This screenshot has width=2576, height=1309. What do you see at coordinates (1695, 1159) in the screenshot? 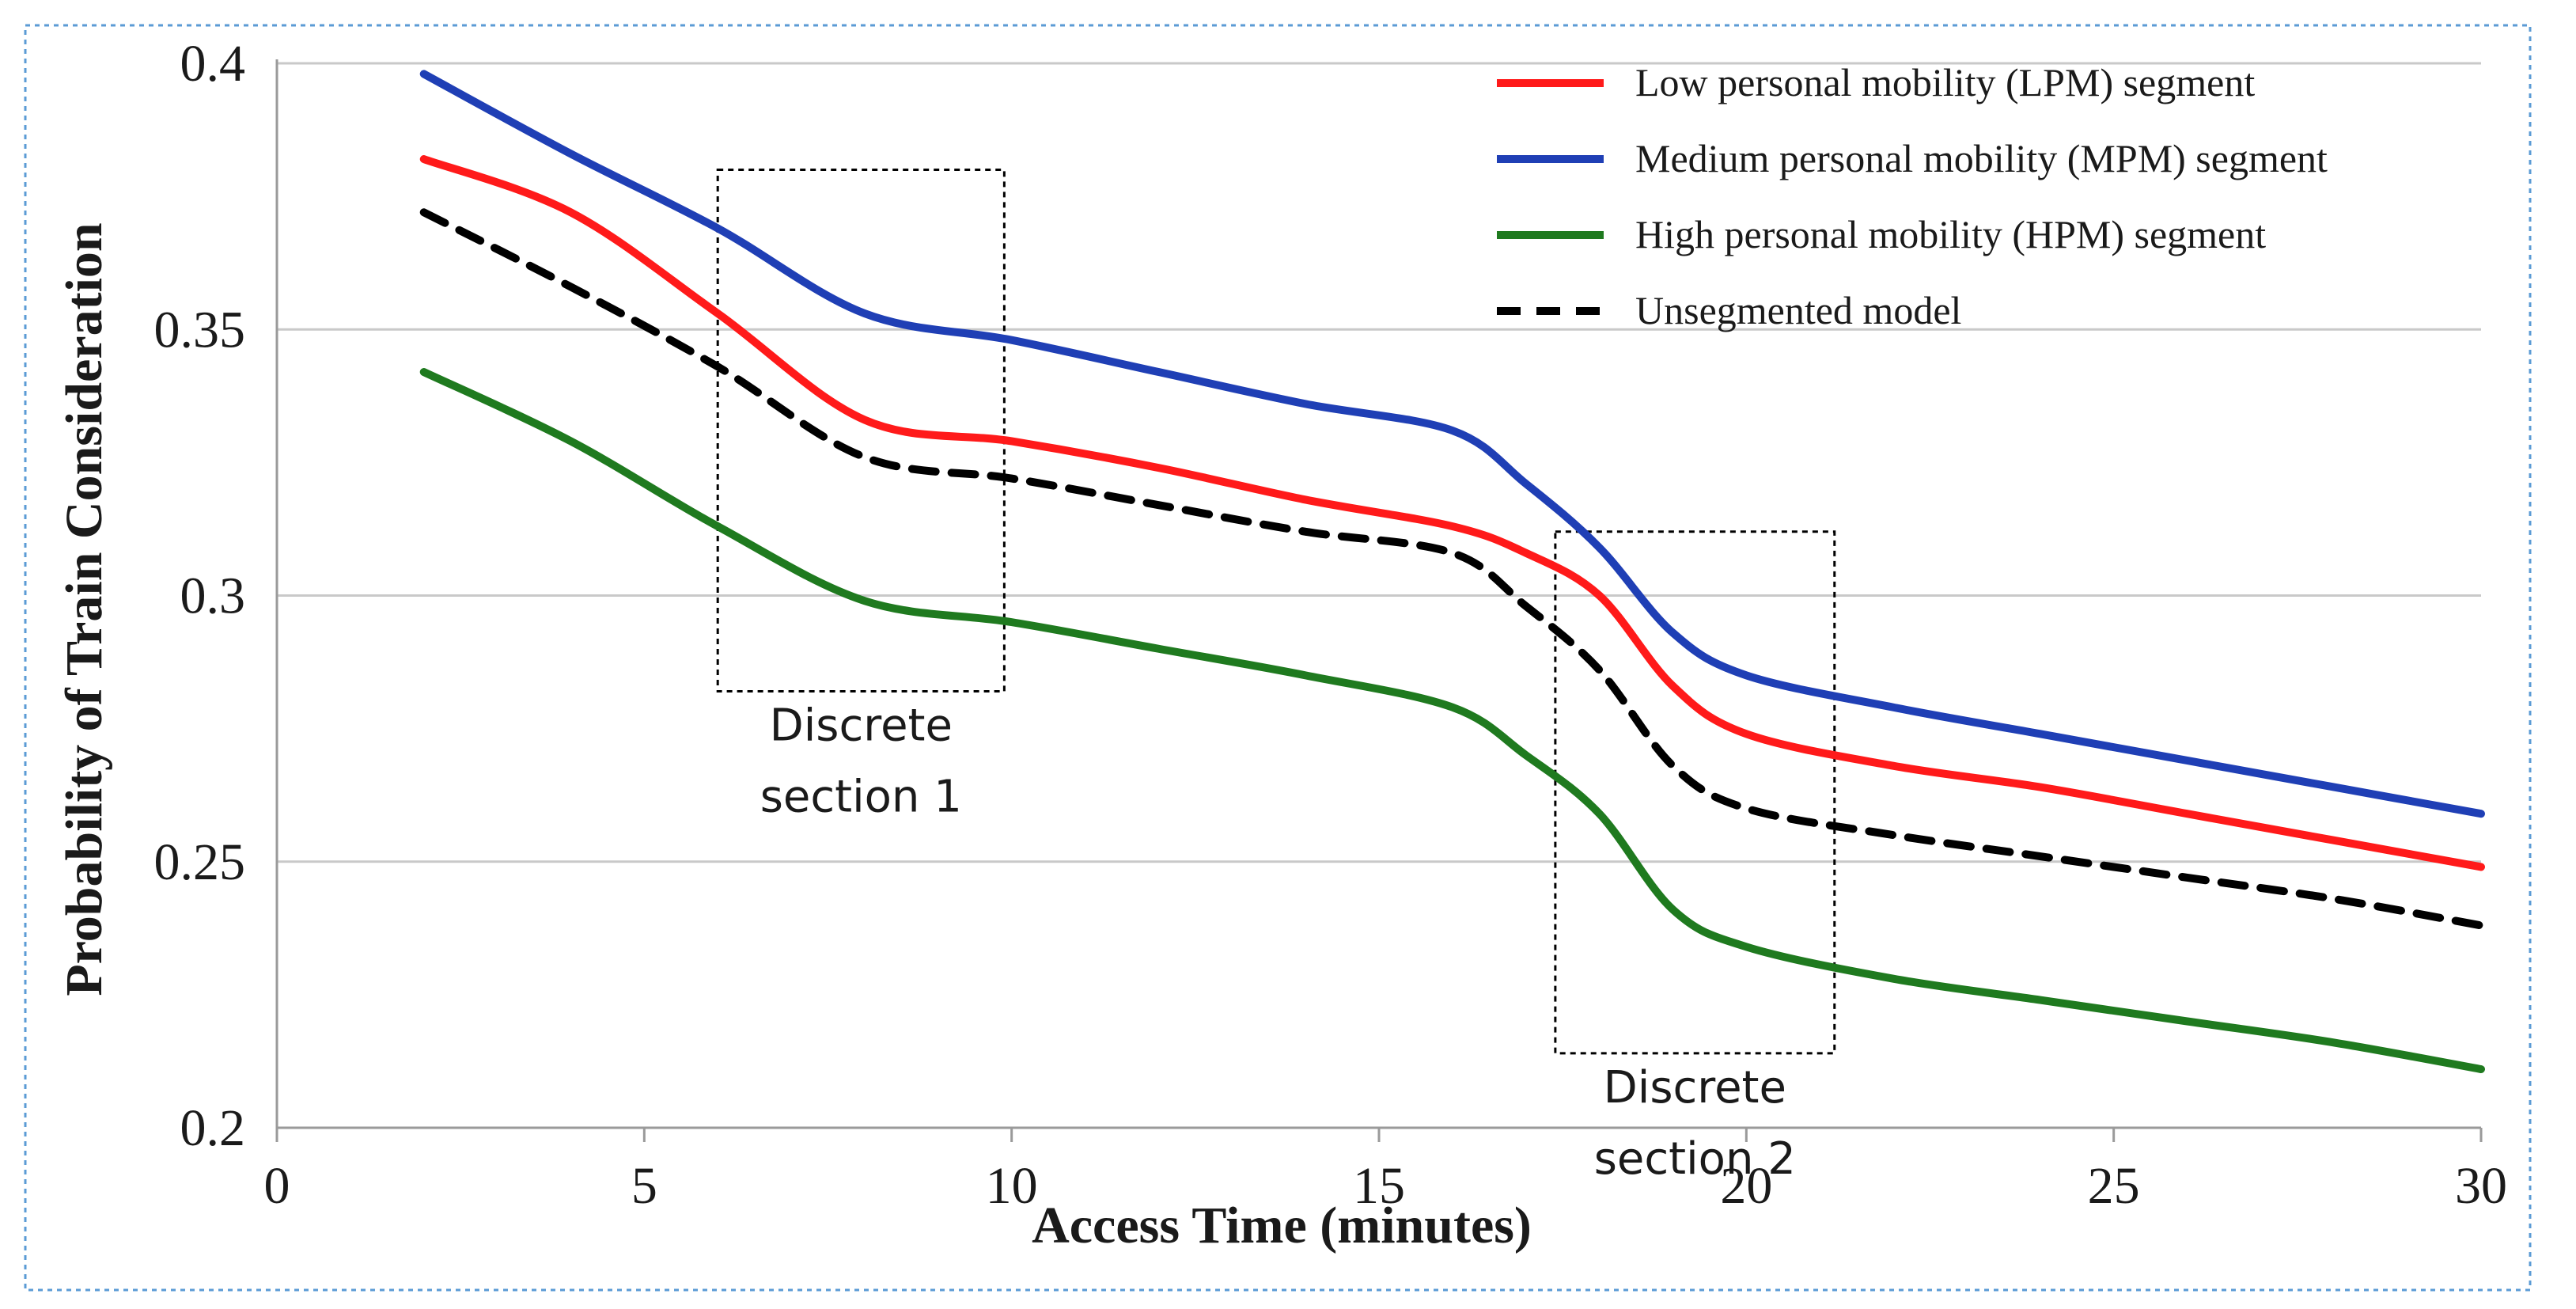
I see `discrete-section-sublabel-2: section 2` at bounding box center [1695, 1159].